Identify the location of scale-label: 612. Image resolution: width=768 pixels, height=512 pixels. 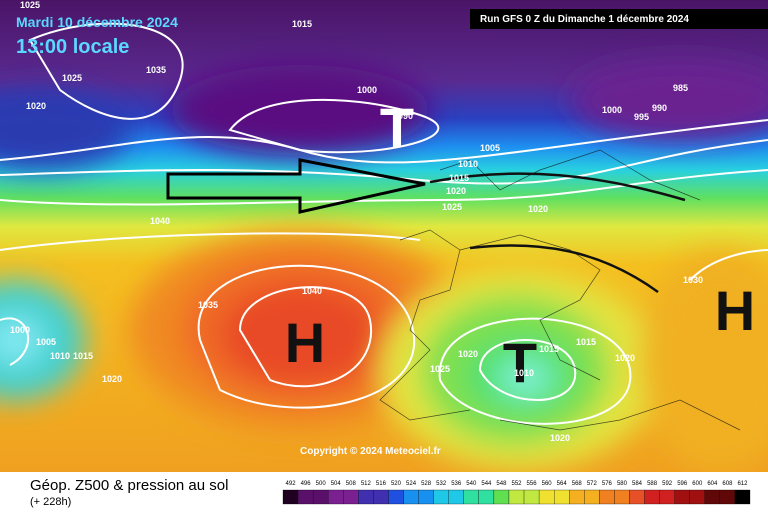
(742, 484).